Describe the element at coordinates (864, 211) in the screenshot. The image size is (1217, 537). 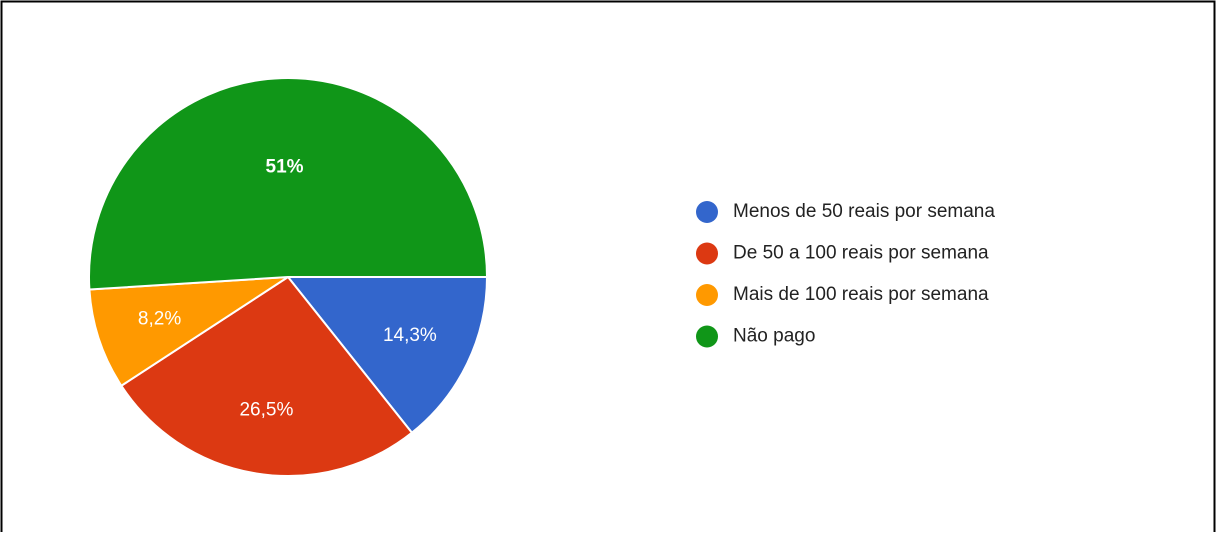
I see `legend-label: Menos de 50 reais por semana` at that location.